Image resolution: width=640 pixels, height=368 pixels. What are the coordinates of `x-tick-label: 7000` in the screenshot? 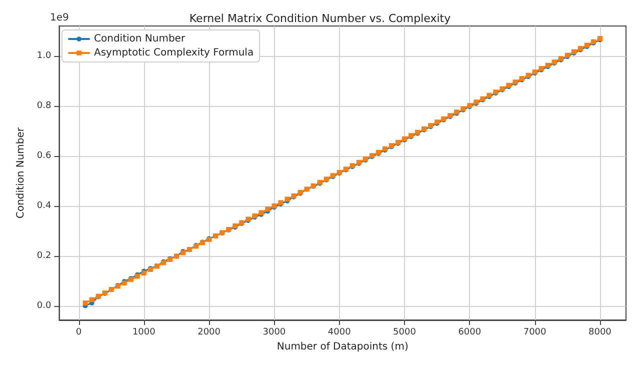 It's located at (535, 333).